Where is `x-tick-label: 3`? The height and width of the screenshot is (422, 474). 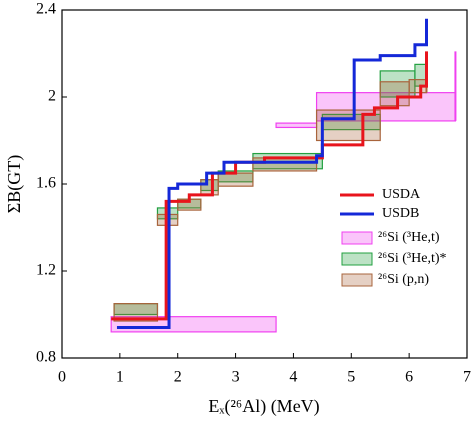 x-tick-label: 3 is located at coordinates (236, 377).